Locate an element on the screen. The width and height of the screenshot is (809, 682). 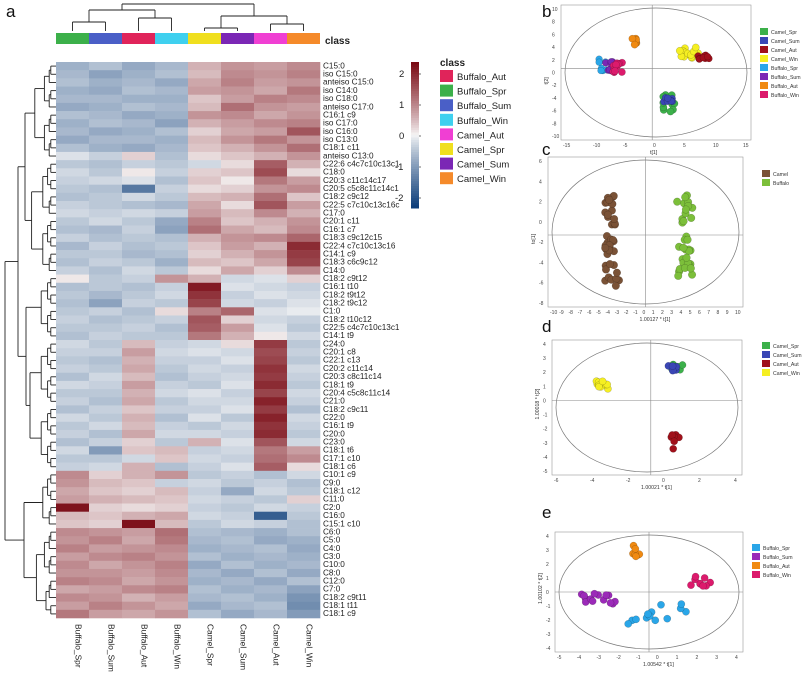
row-label: C20:1 c11 is located at coordinates (341, 221).